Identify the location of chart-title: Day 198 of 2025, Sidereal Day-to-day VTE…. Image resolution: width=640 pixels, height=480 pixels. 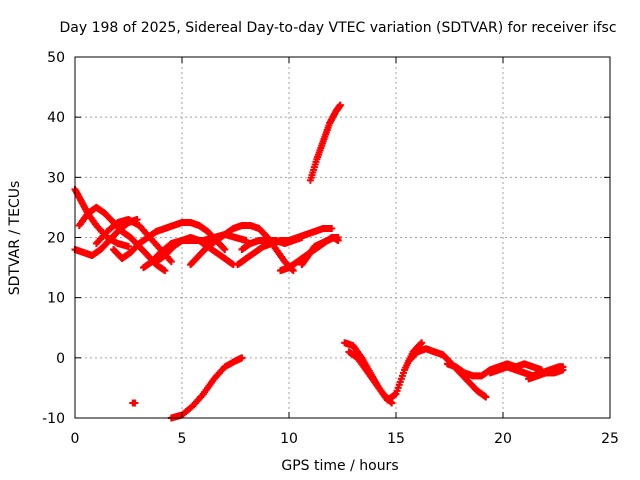
(337, 28).